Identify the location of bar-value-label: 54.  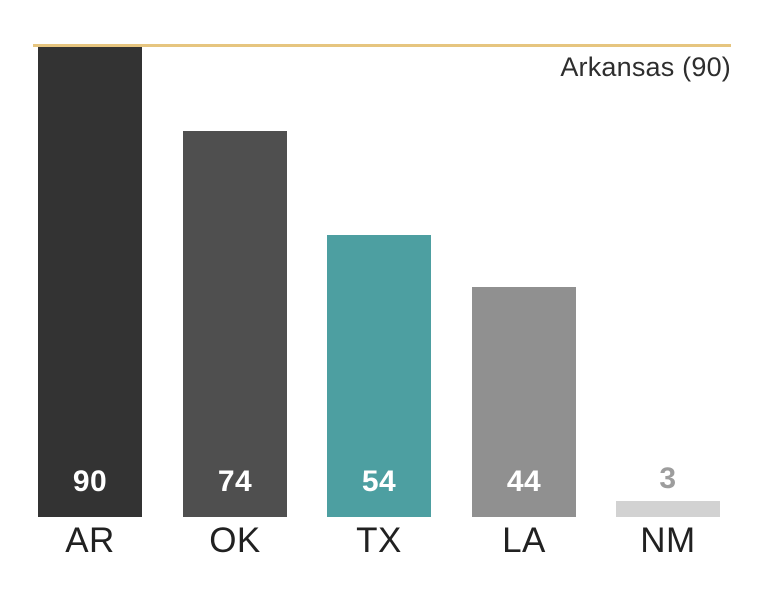
(379, 481).